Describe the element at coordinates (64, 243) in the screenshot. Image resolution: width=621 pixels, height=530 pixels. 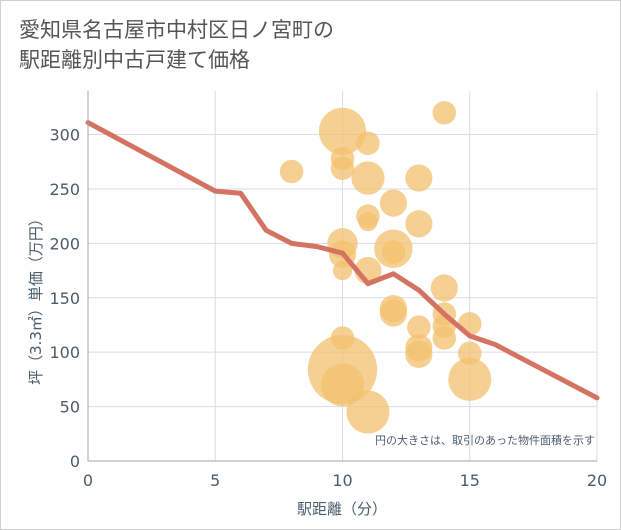
I see `y-tick-label: 200` at that location.